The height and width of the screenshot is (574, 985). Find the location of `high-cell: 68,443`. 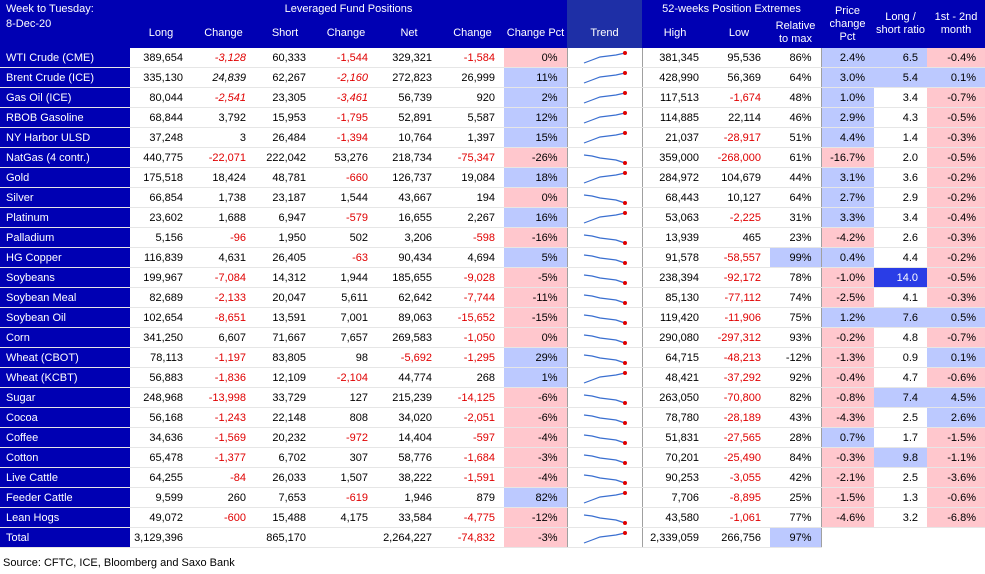

high-cell: 68,443 is located at coordinates (675, 197).